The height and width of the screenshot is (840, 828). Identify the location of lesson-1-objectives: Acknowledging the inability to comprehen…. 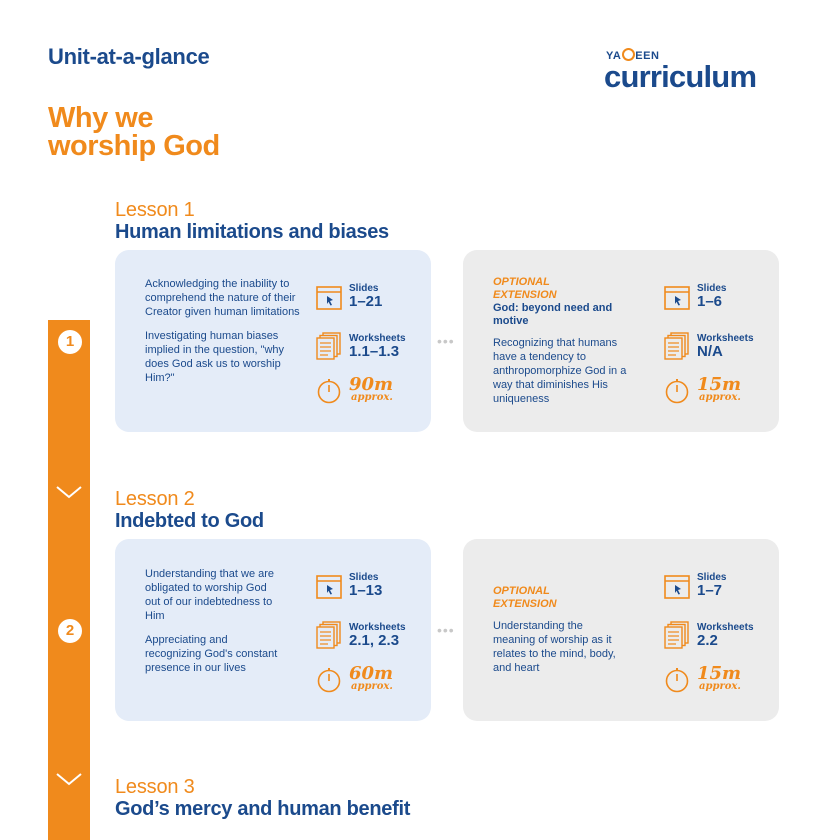
(225, 336).